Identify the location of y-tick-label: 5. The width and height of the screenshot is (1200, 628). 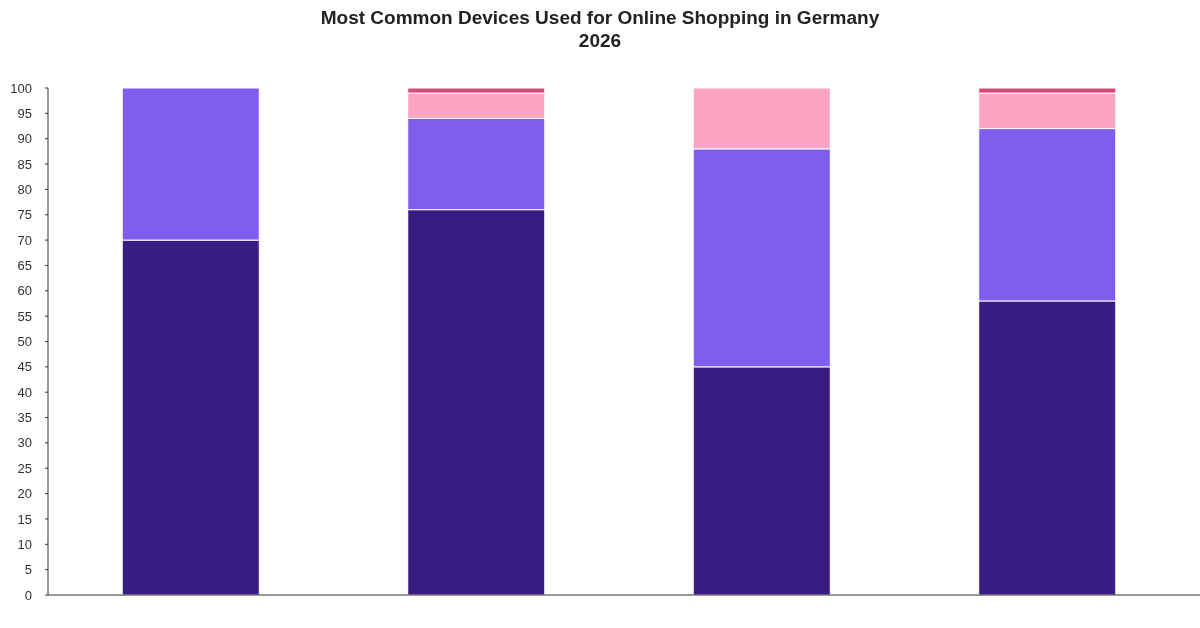
(28, 570).